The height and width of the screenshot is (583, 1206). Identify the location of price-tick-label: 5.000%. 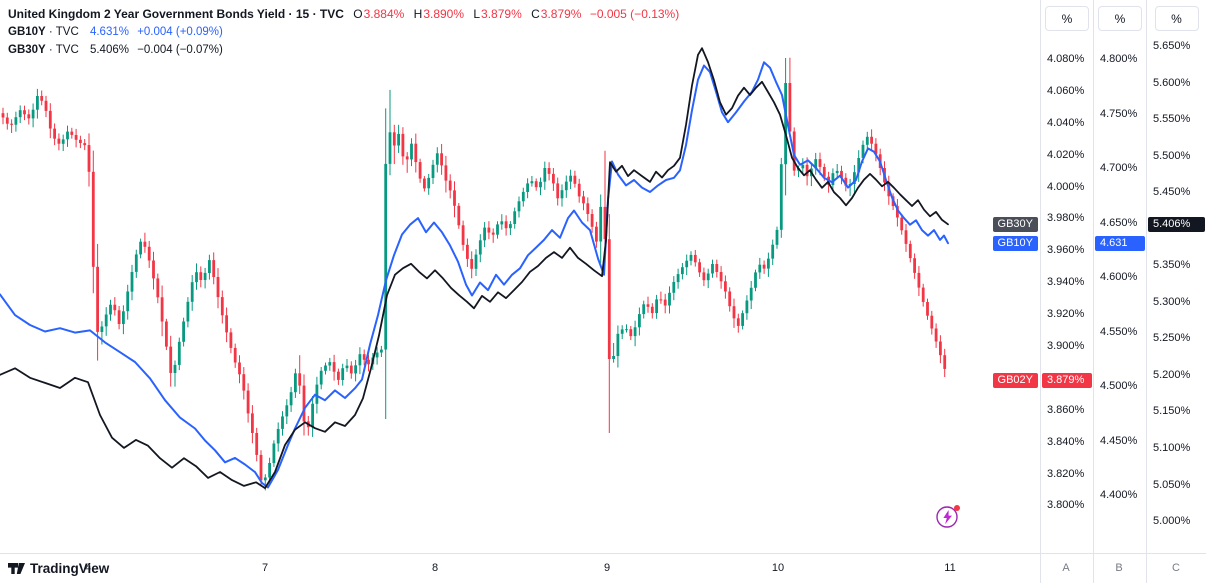
(1172, 521).